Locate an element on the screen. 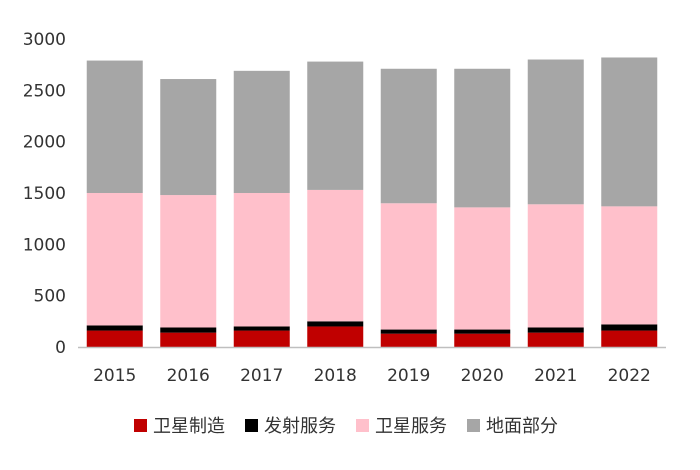 Image resolution: width=700 pixels, height=470 pixels. y-tick-label: 1500 is located at coordinates (44, 194).